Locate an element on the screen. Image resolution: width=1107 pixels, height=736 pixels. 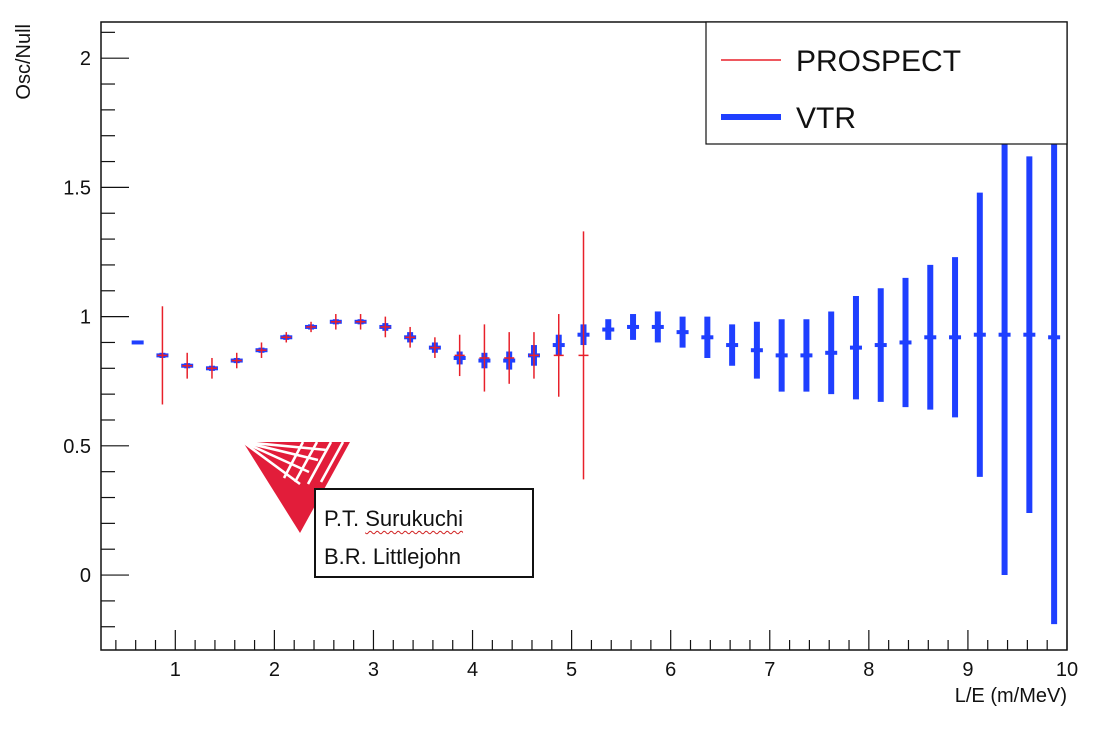
author-1-initials: P.T. is located at coordinates (345, 518).